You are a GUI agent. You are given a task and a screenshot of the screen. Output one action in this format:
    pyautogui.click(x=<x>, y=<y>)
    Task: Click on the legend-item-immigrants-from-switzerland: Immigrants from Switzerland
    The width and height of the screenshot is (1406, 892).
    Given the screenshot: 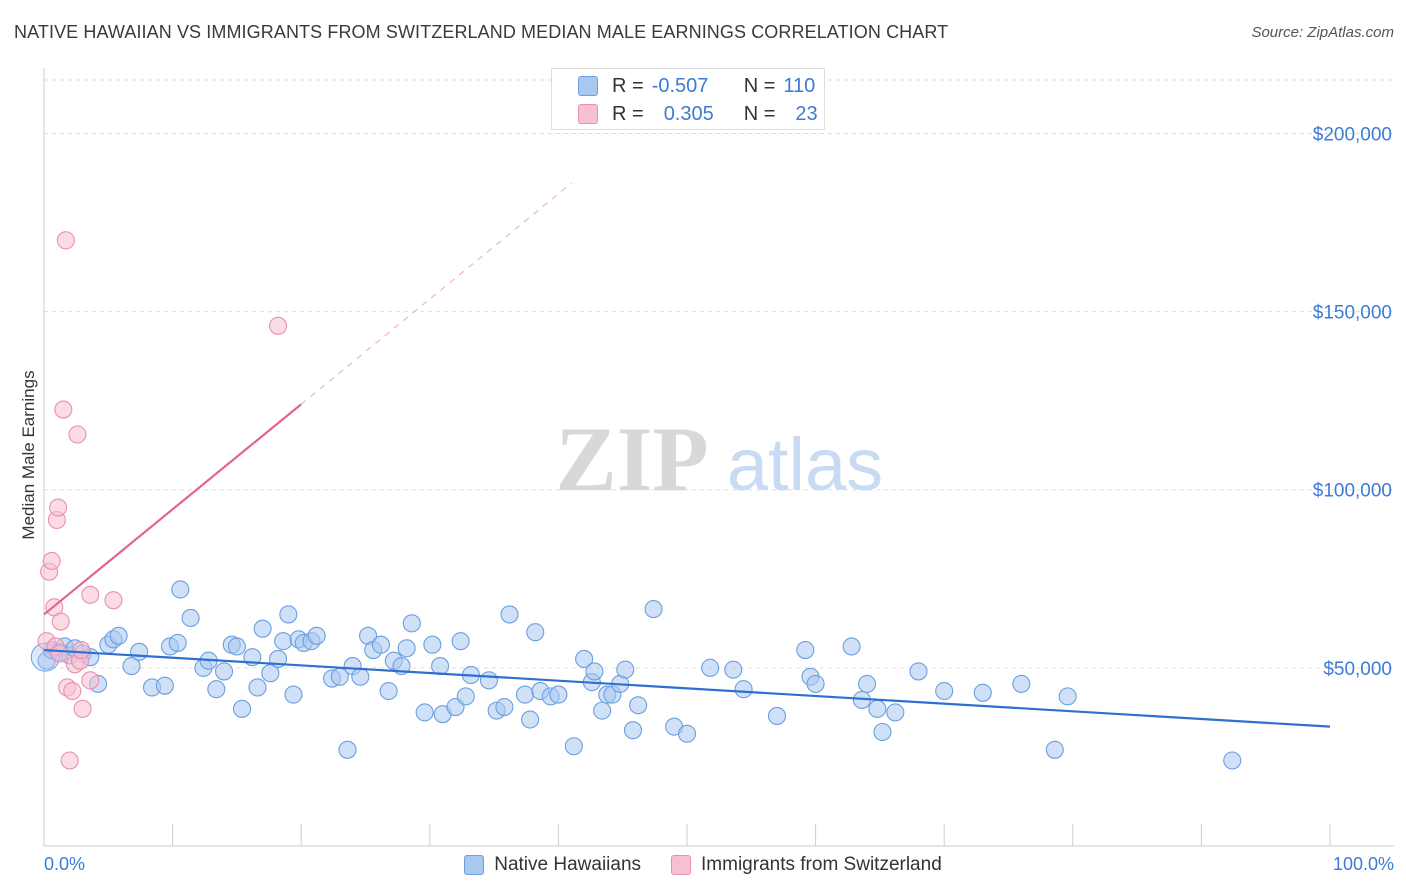 What is the action you would take?
    pyautogui.click(x=806, y=865)
    